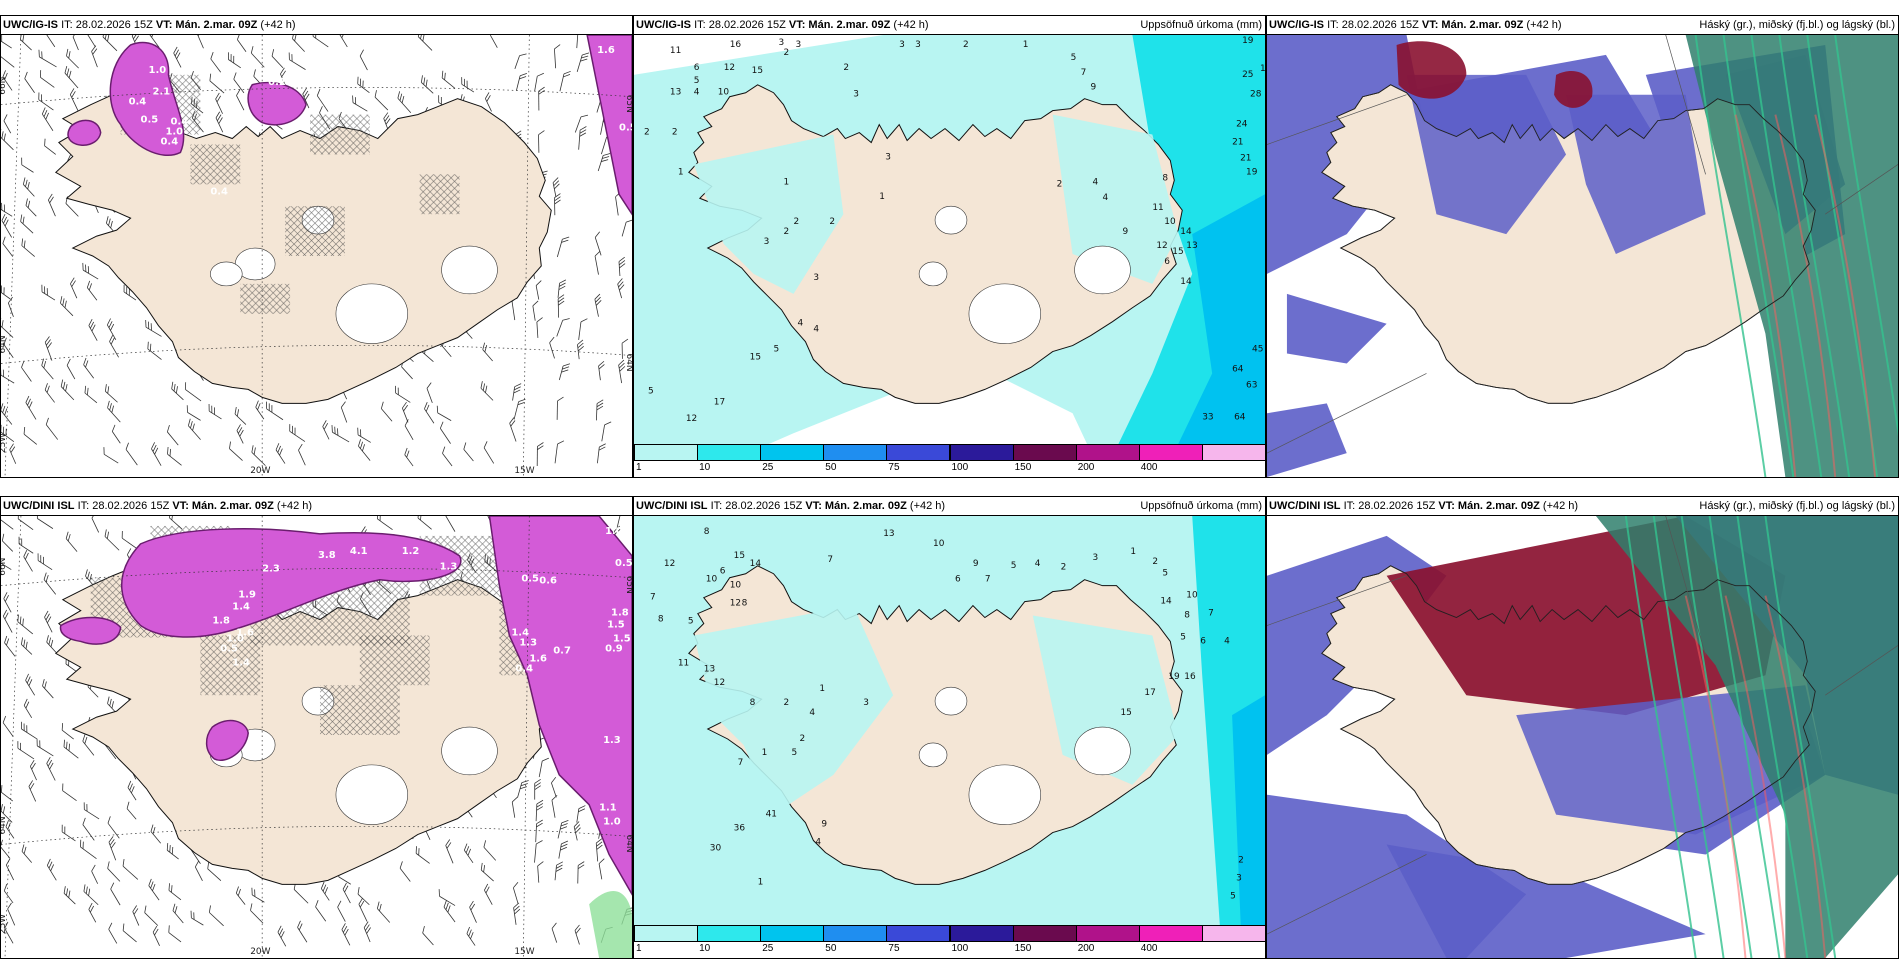 This screenshot has width=1900, height=959. Describe the element at coordinates (614, 648) in the screenshot. I see `value-label: 0.9` at that location.